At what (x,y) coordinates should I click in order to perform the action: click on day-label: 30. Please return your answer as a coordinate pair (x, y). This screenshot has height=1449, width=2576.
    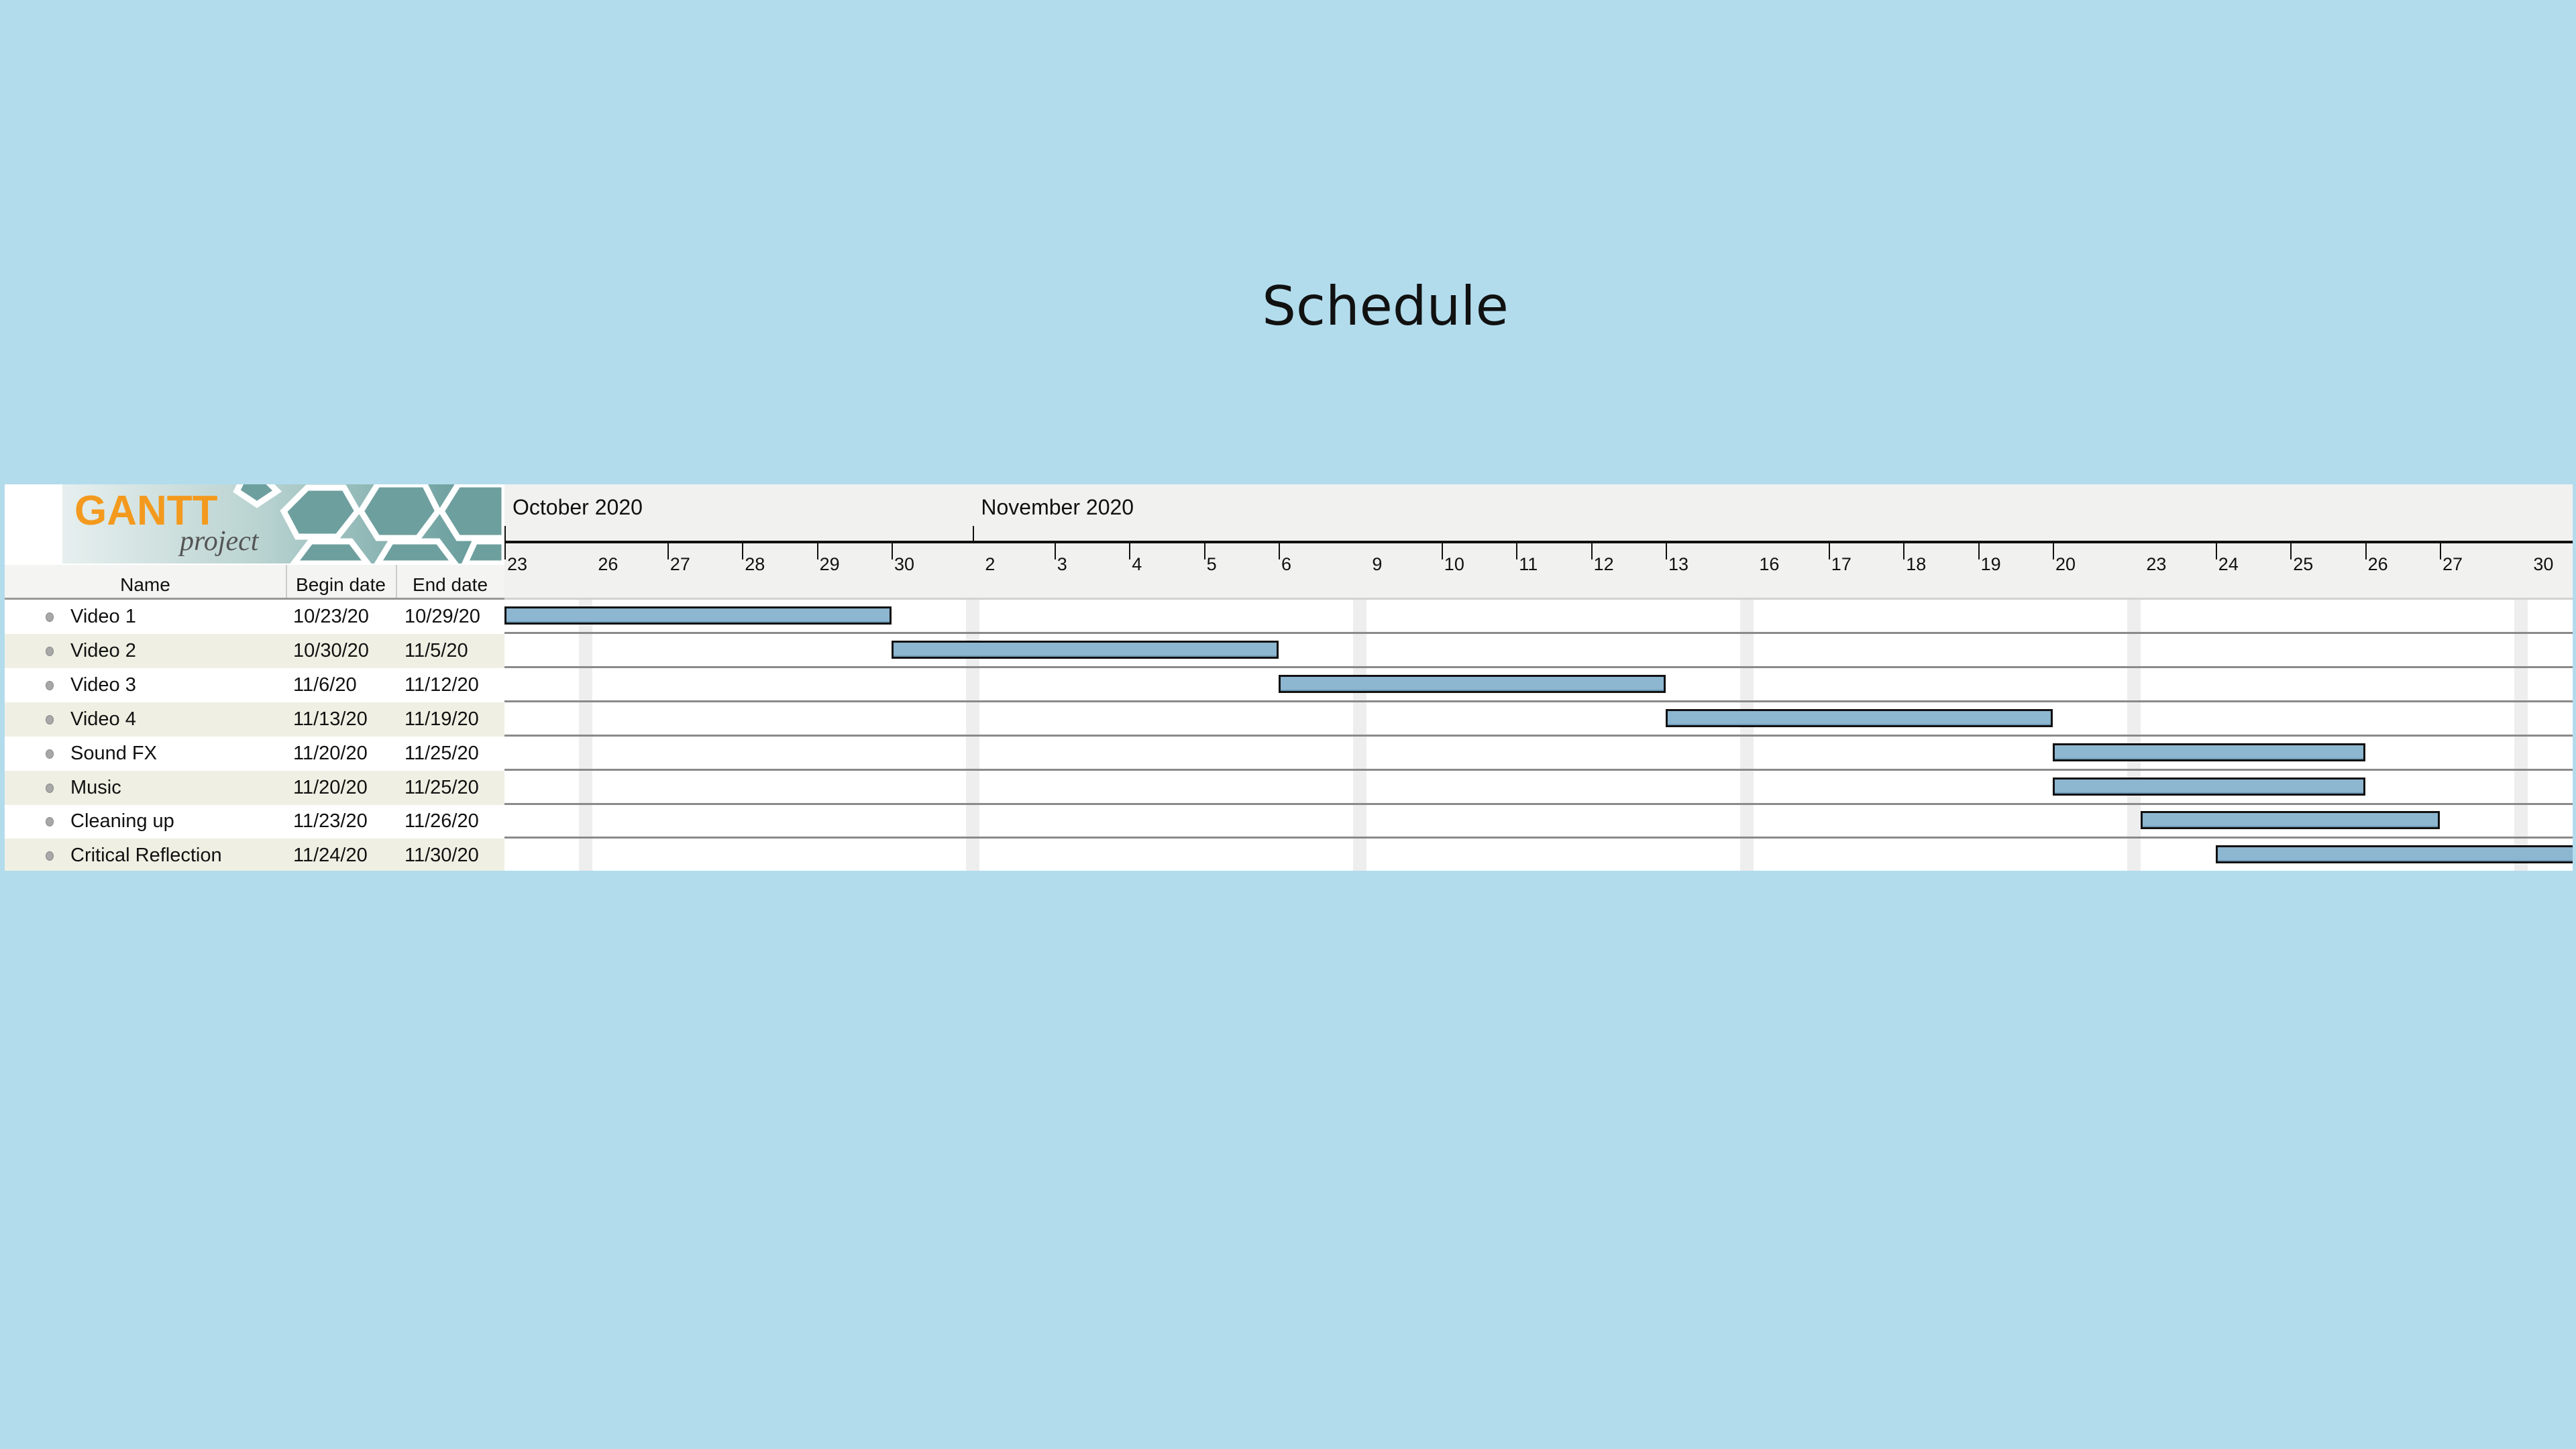
    Looking at the image, I should click on (2543, 564).